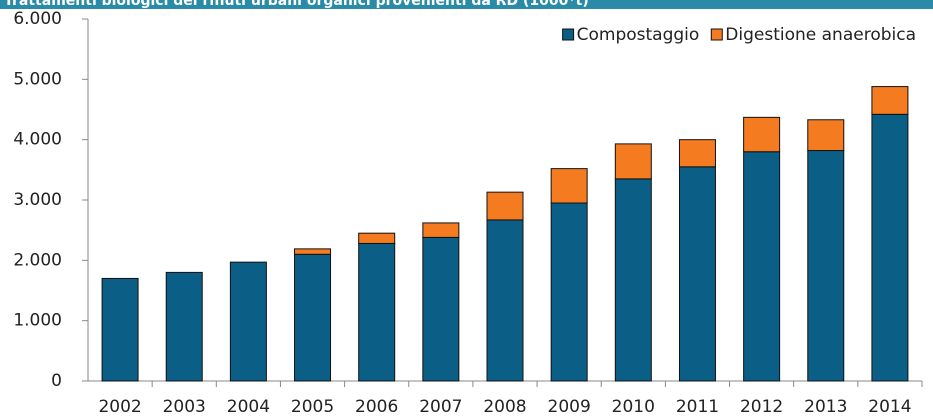 The image size is (933, 417). I want to click on x-tick-label: 2004, so click(248, 407).